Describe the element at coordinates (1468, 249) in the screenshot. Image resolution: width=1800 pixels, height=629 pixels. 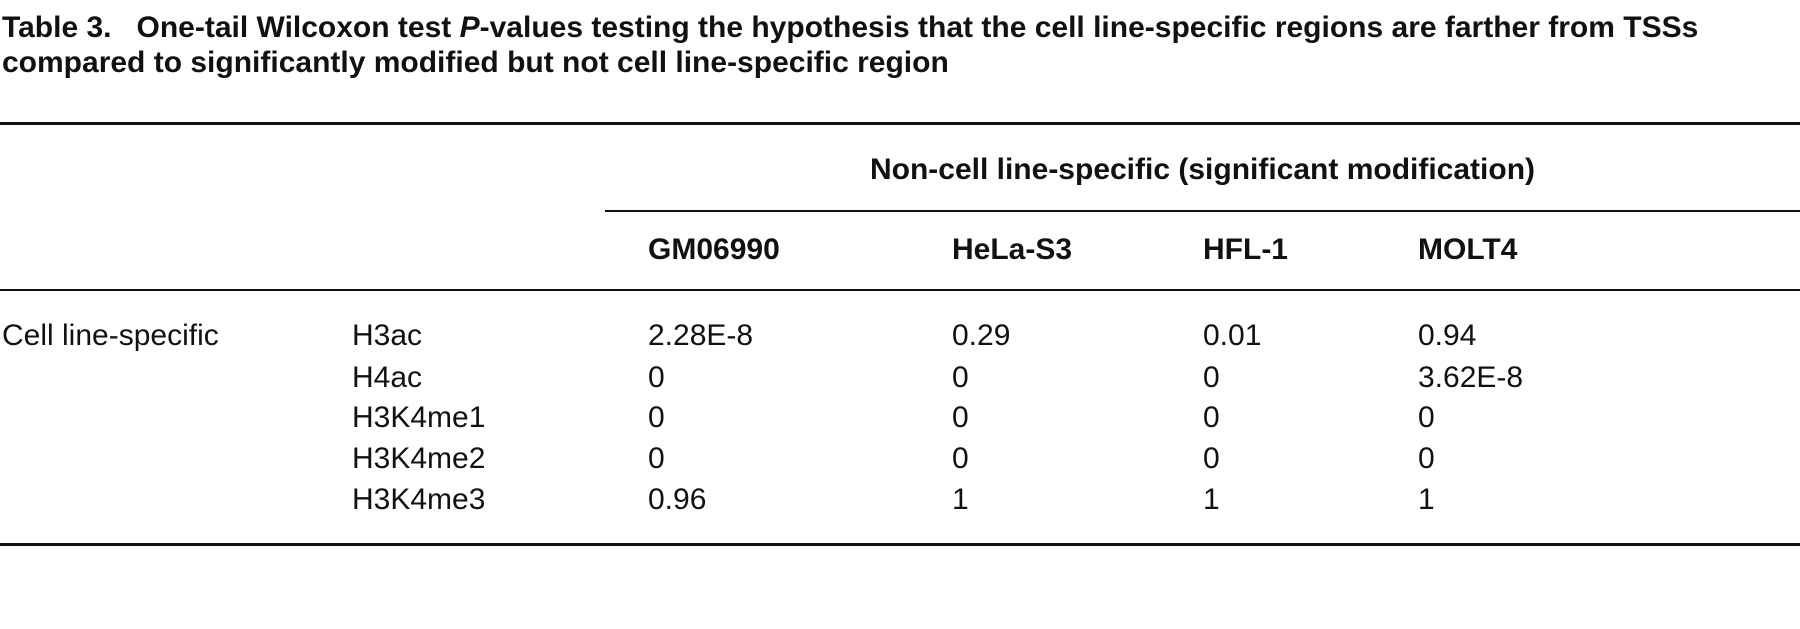
I see `column-header: MOLT4` at that location.